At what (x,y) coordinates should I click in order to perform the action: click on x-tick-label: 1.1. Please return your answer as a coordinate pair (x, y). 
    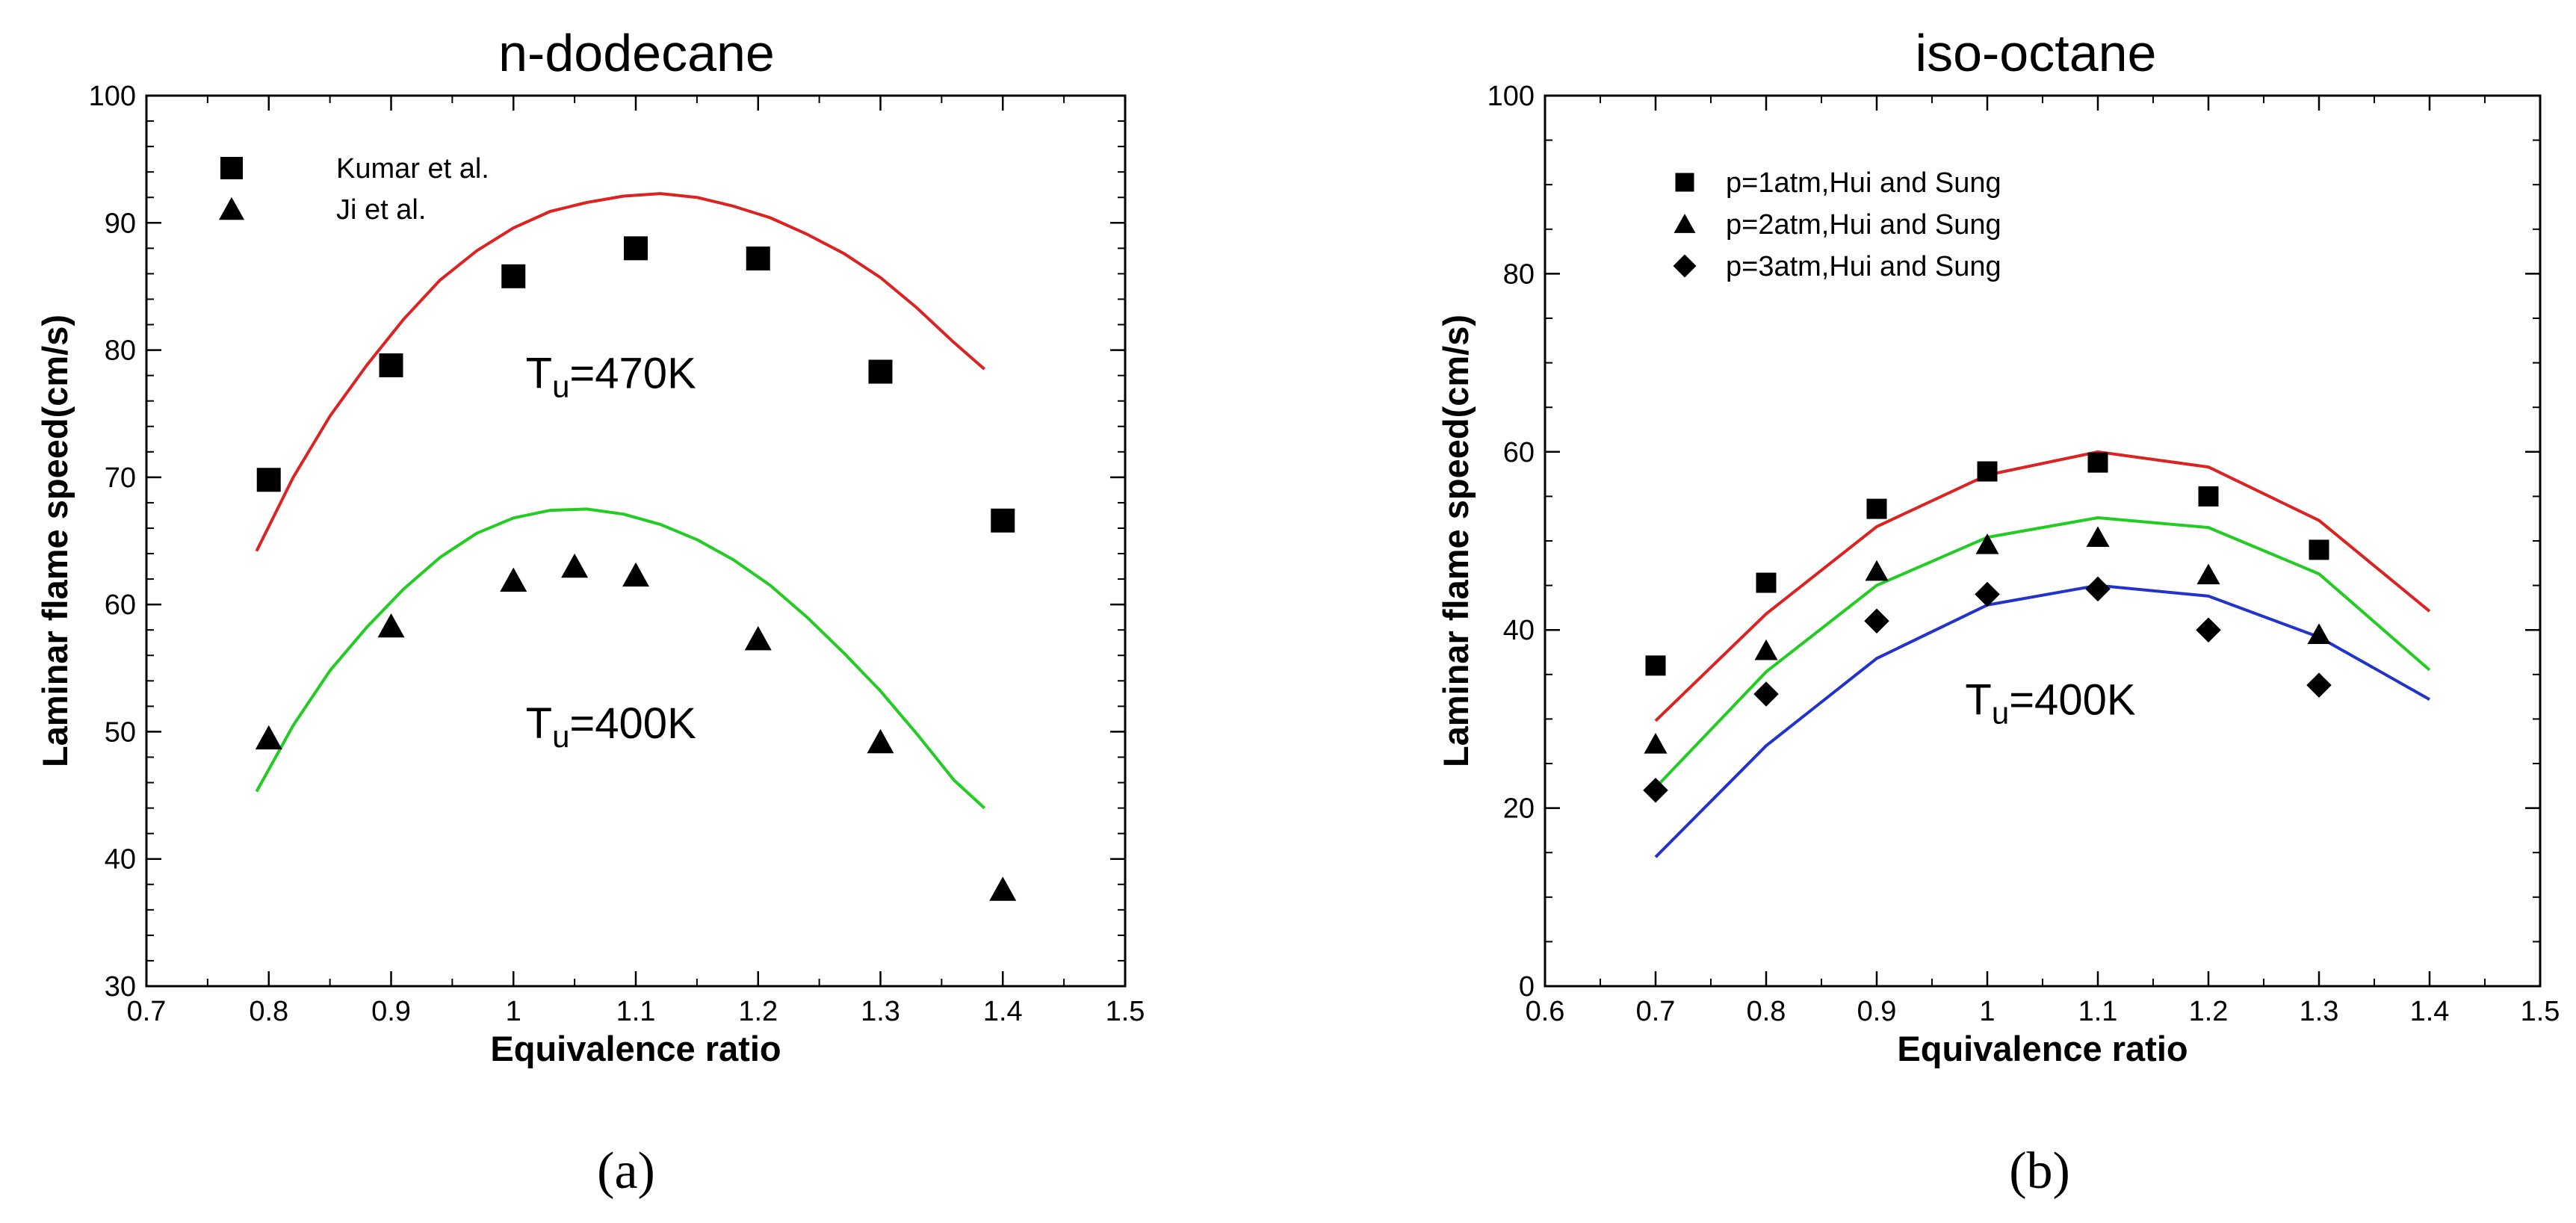
    Looking at the image, I should click on (636, 1012).